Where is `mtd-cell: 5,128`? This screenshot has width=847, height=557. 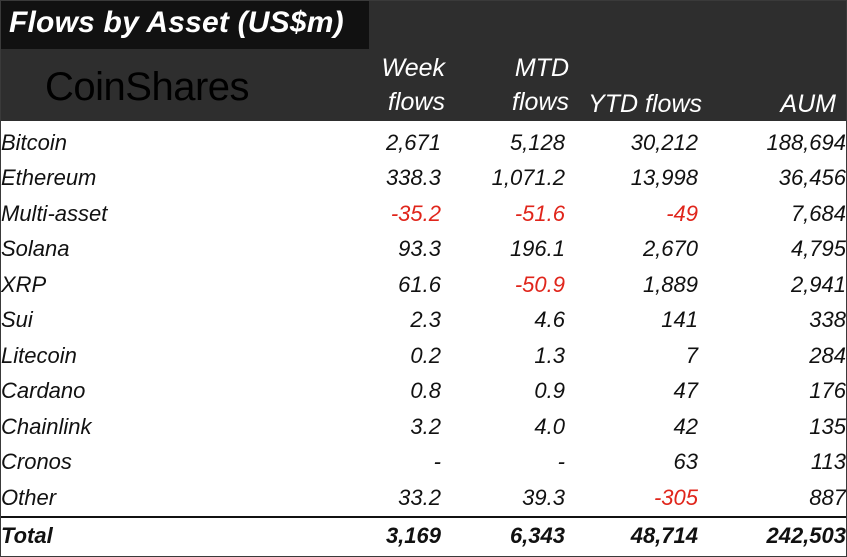
mtd-cell: 5,128 is located at coordinates (537, 142).